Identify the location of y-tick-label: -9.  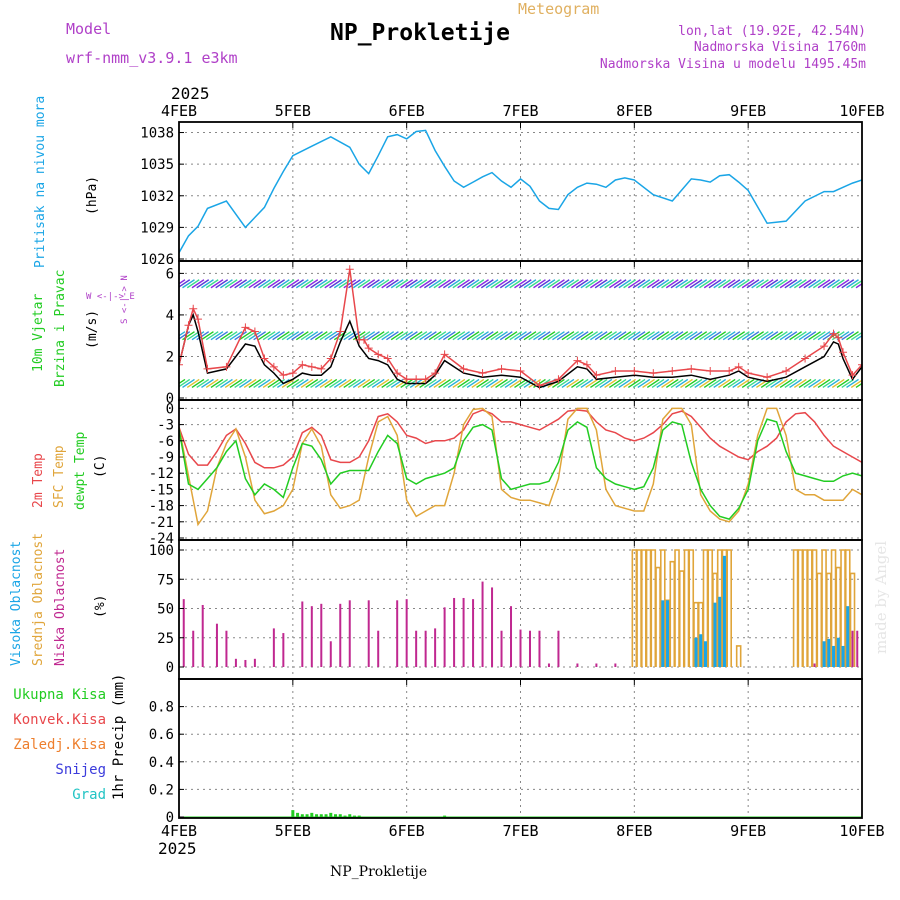
(165, 458).